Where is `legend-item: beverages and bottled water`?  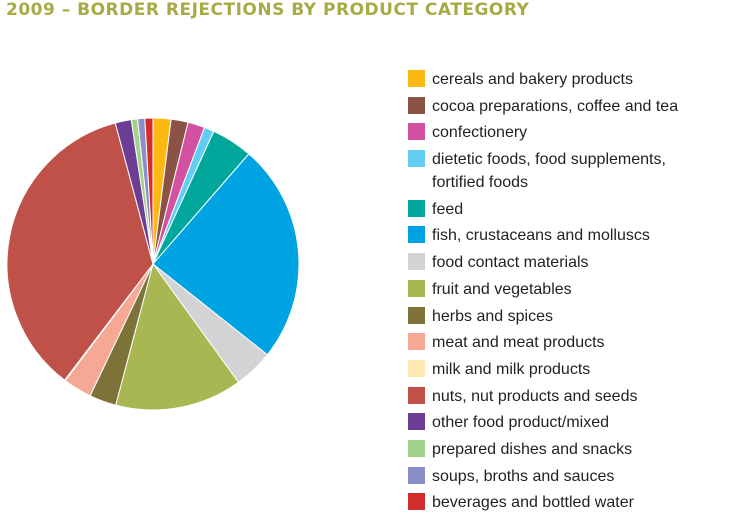
legend-item: beverages and bottled water is located at coordinates (568, 502).